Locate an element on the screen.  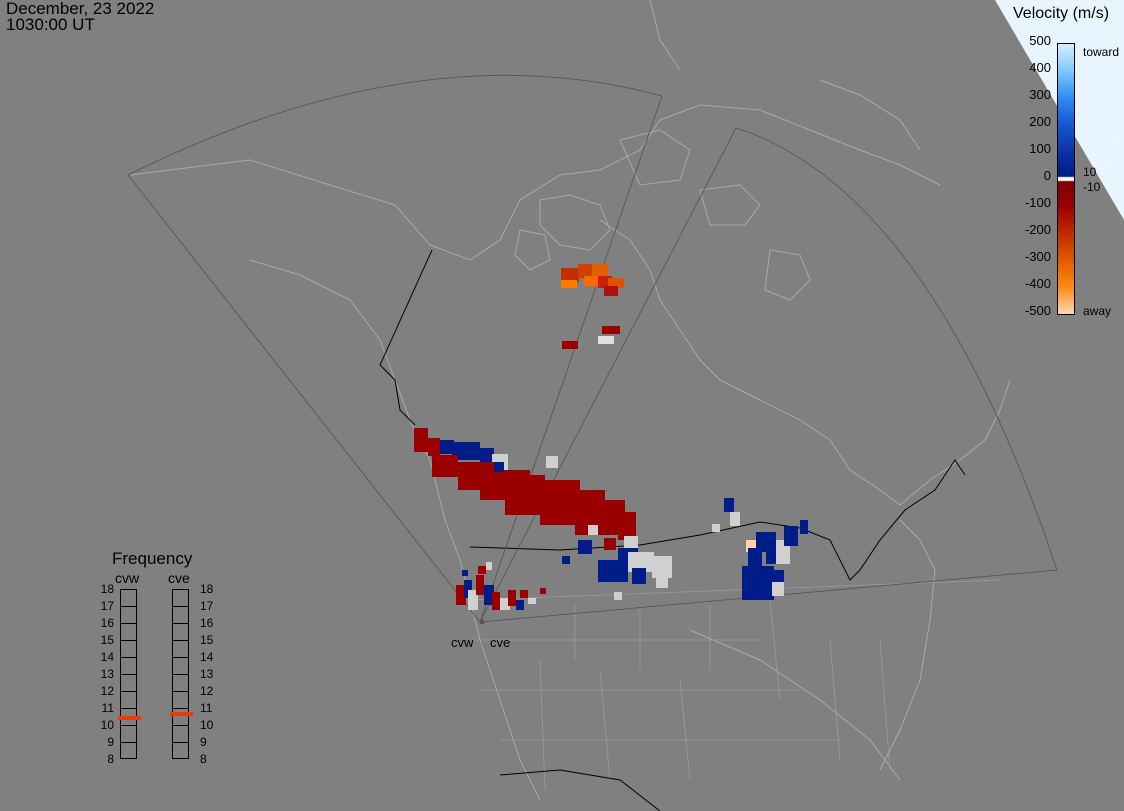
colorbar-tick-neg400: -400 is located at coordinates (1037, 283).